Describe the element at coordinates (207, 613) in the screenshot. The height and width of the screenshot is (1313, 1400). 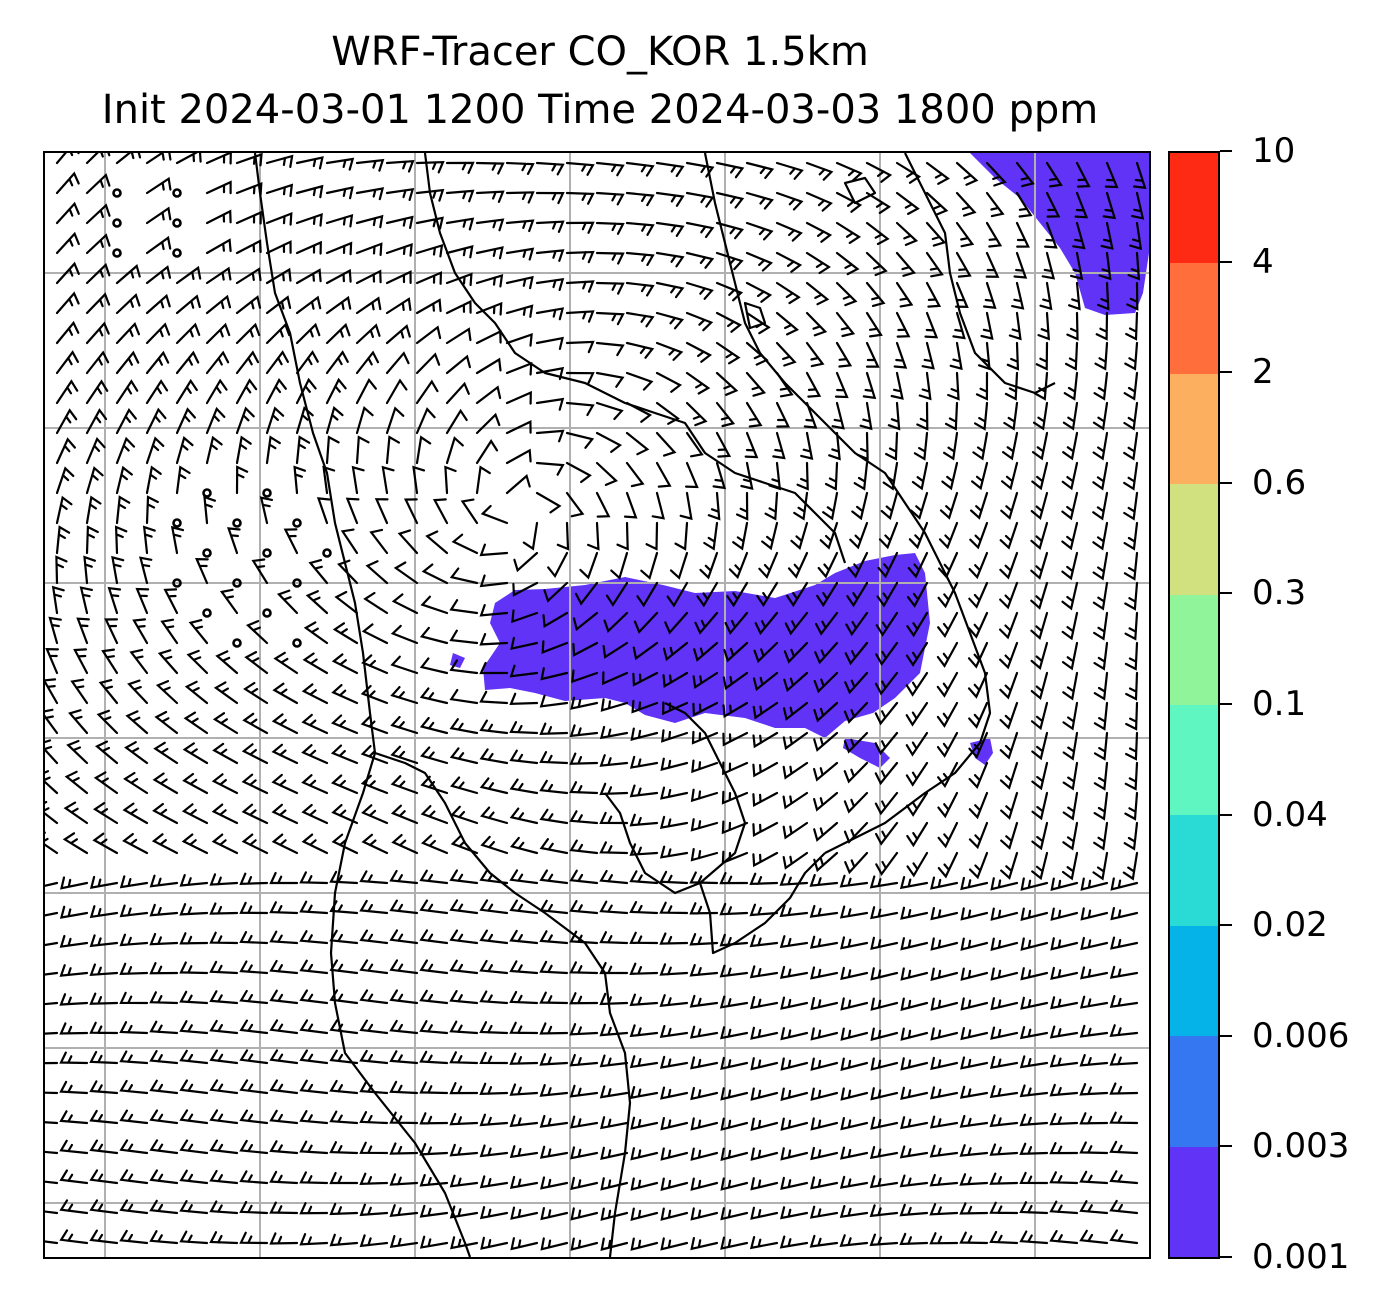
I see `calm-marker` at that location.